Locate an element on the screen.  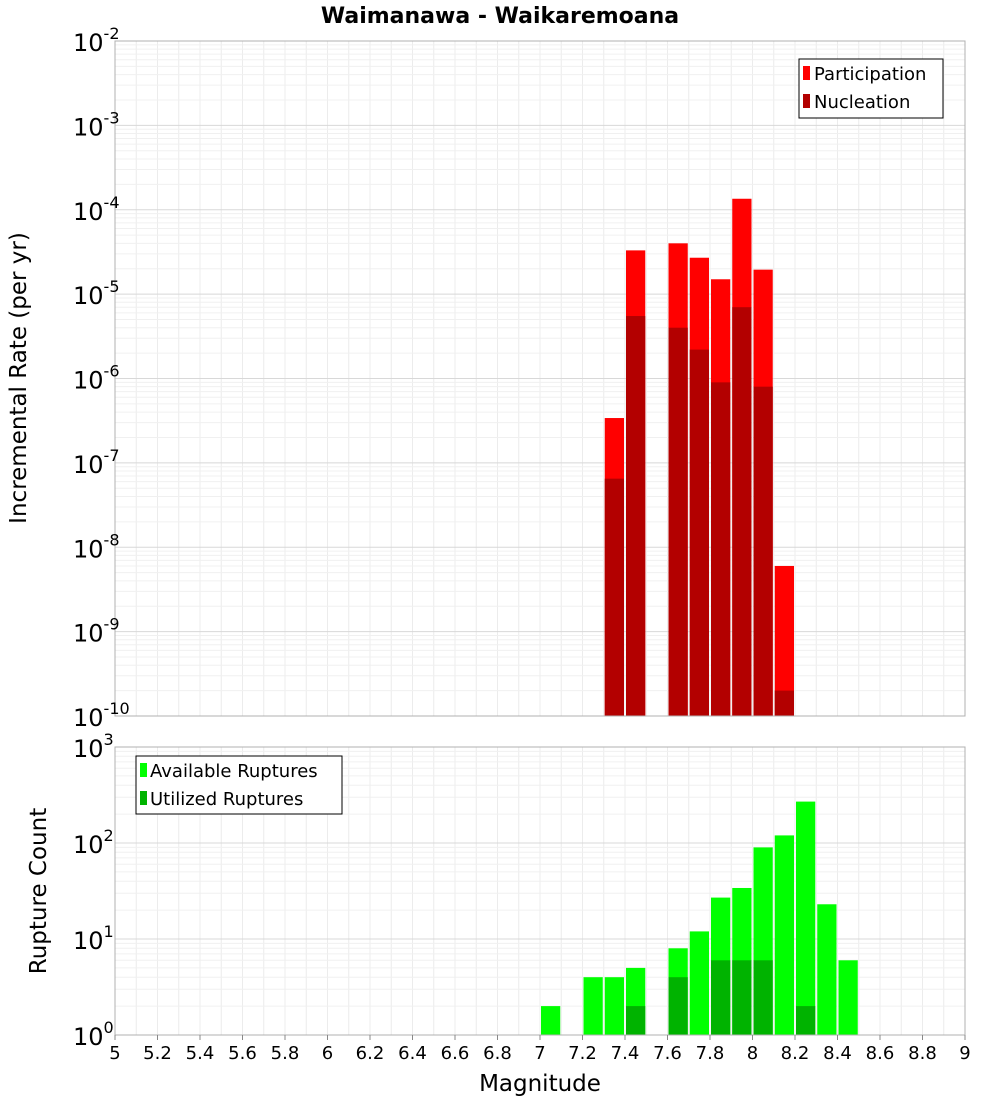
x-tick-label: 5.4 is located at coordinates (200, 1053).